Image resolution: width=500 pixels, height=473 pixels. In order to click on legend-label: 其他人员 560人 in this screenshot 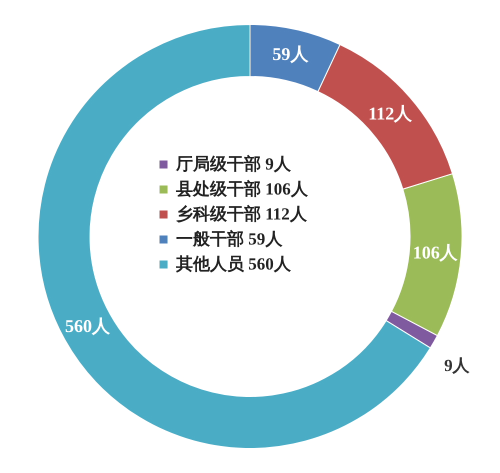, I will do `click(233, 264)`.